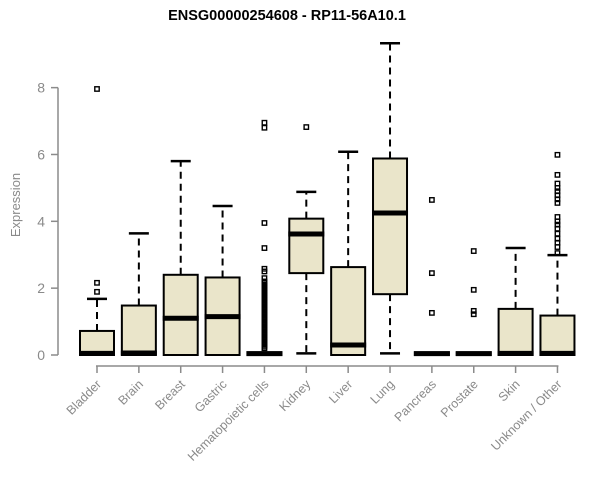 This screenshot has height=500, width=600. Describe the element at coordinates (130, 392) in the screenshot. I see `x-axis-category-label: Brain` at that location.